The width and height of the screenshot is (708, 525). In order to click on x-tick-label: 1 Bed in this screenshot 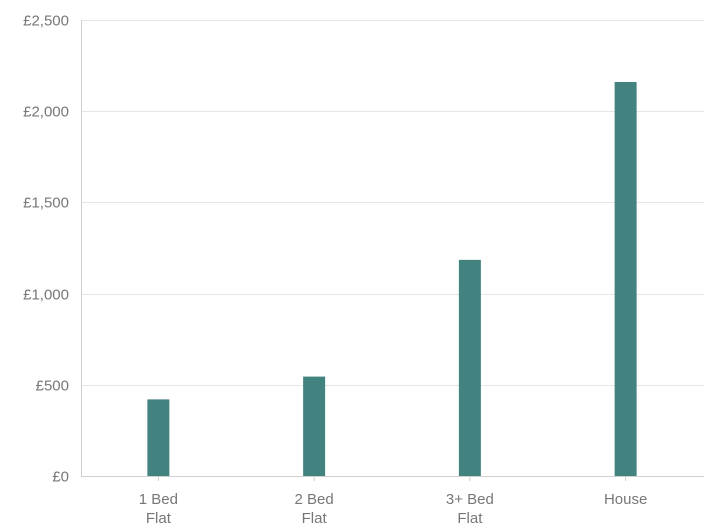, I will do `click(158, 499)`.